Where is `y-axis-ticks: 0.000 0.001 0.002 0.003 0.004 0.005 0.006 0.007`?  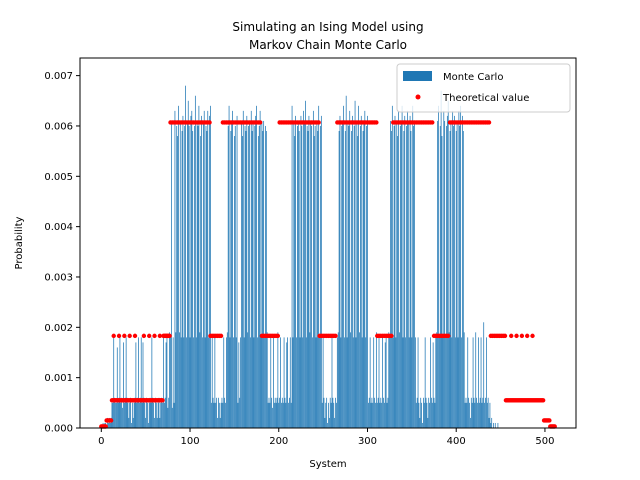 y-axis-ticks: 0.000 0.001 0.002 0.003 0.004 0.005 0.006 0.007 is located at coordinates (62, 253).